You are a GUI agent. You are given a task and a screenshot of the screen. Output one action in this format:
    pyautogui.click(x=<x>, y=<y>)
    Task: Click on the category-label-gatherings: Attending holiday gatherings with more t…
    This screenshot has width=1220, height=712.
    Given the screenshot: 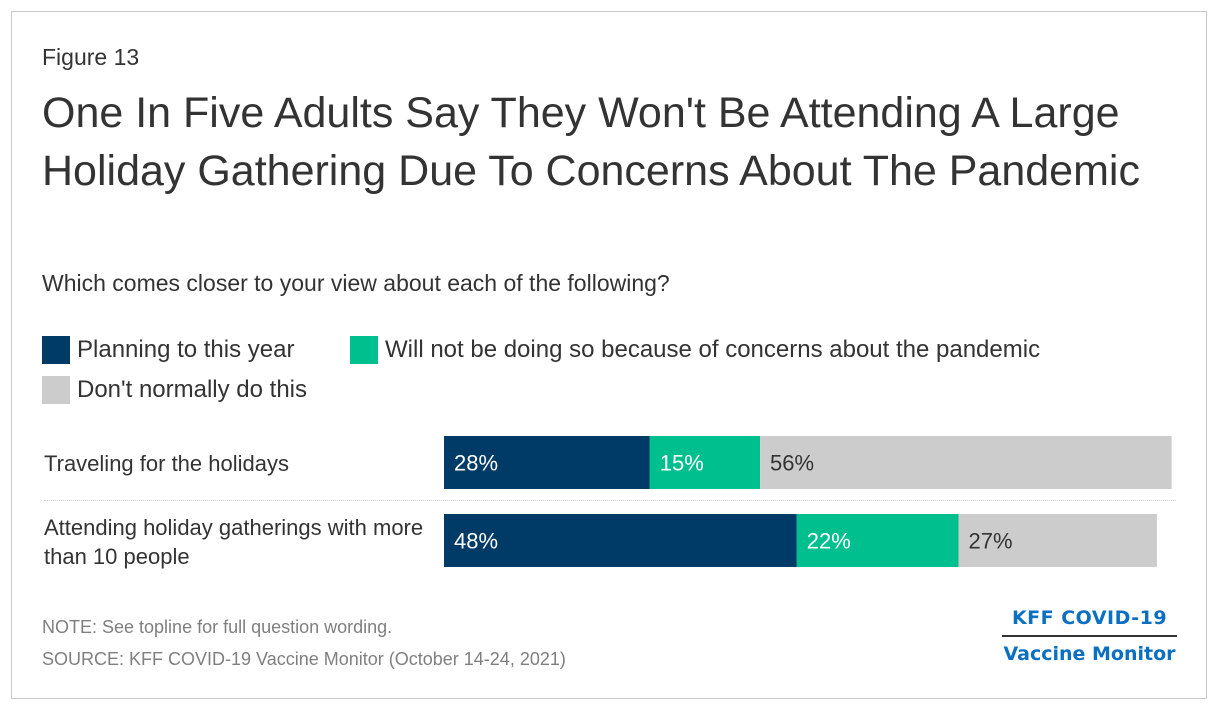 What is the action you would take?
    pyautogui.click(x=234, y=542)
    